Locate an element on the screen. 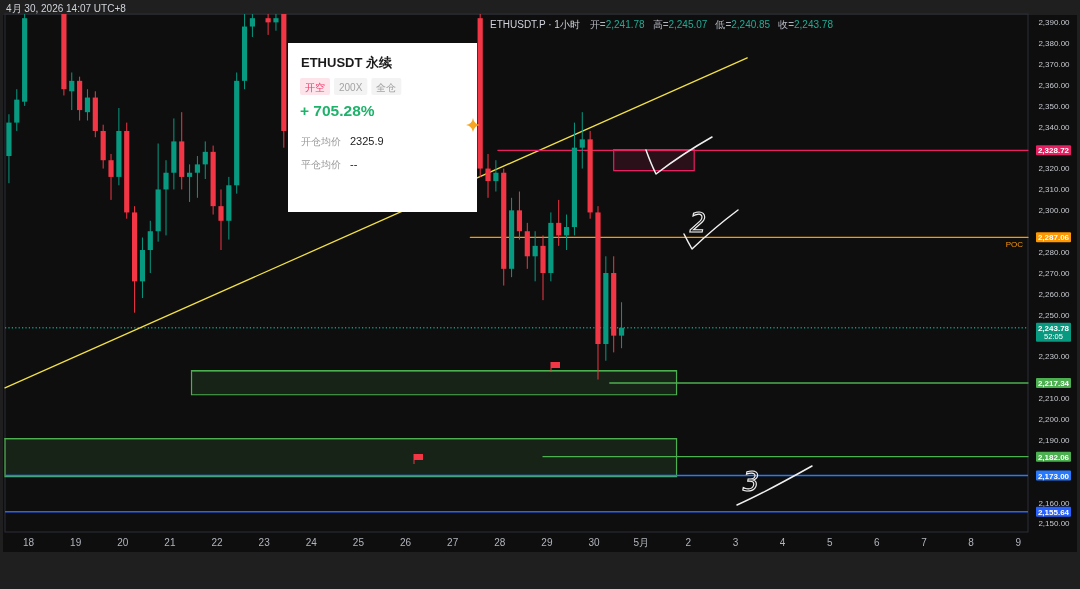 Image resolution: width=1080 pixels, height=589 pixels. x-tick-label: 6 is located at coordinates (877, 542).